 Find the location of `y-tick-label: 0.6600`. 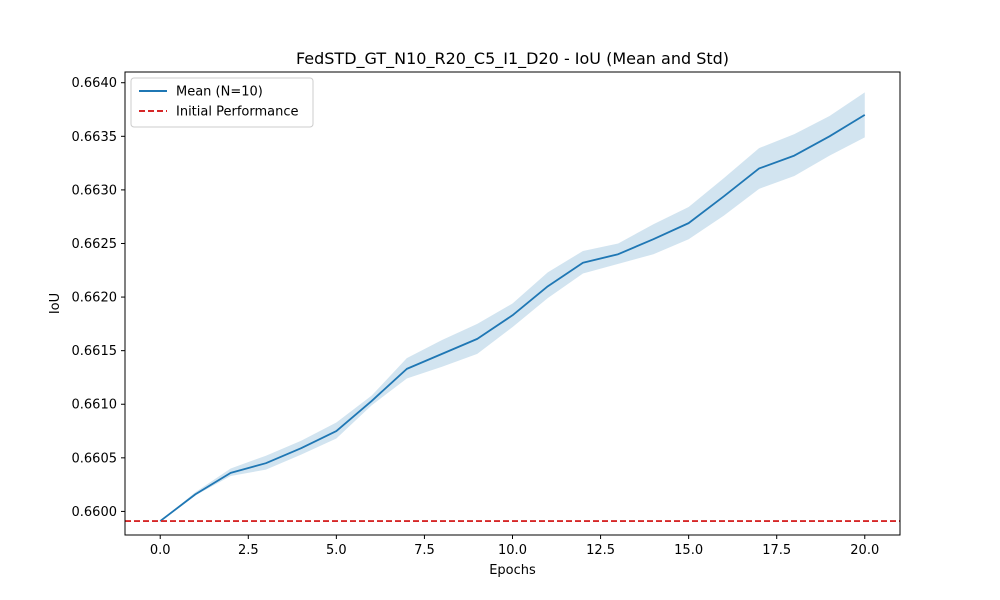

y-tick-label: 0.6600 is located at coordinates (95, 512).